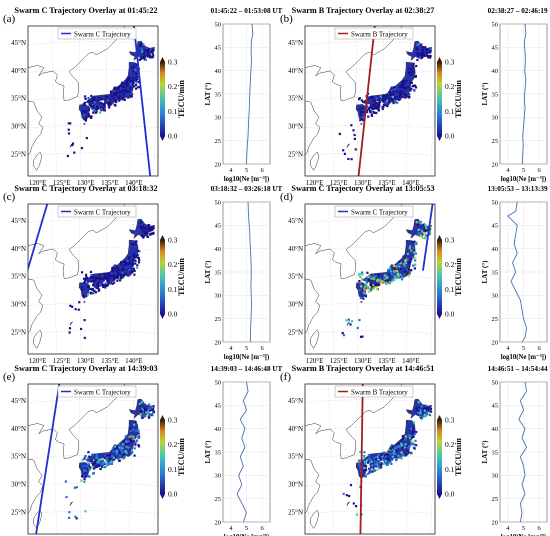 The width and height of the screenshot is (550, 536). What do you see at coordinates (162, 417) in the screenshot?
I see `colorbar-max-arrow` at bounding box center [162, 417].